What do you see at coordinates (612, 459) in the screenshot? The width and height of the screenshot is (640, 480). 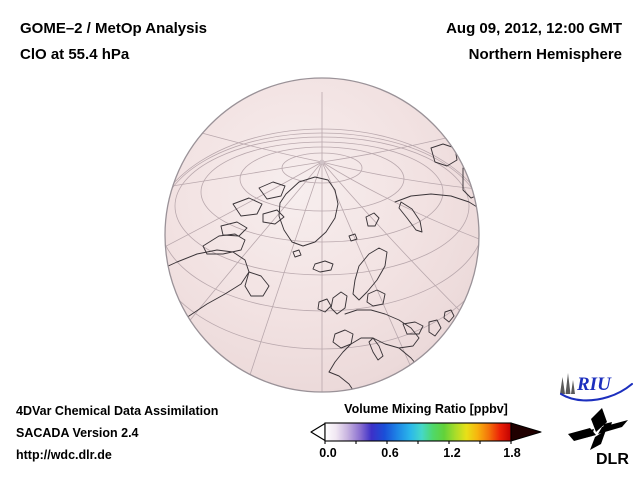 I see `dlr-wordmark: DLR` at bounding box center [612, 459].